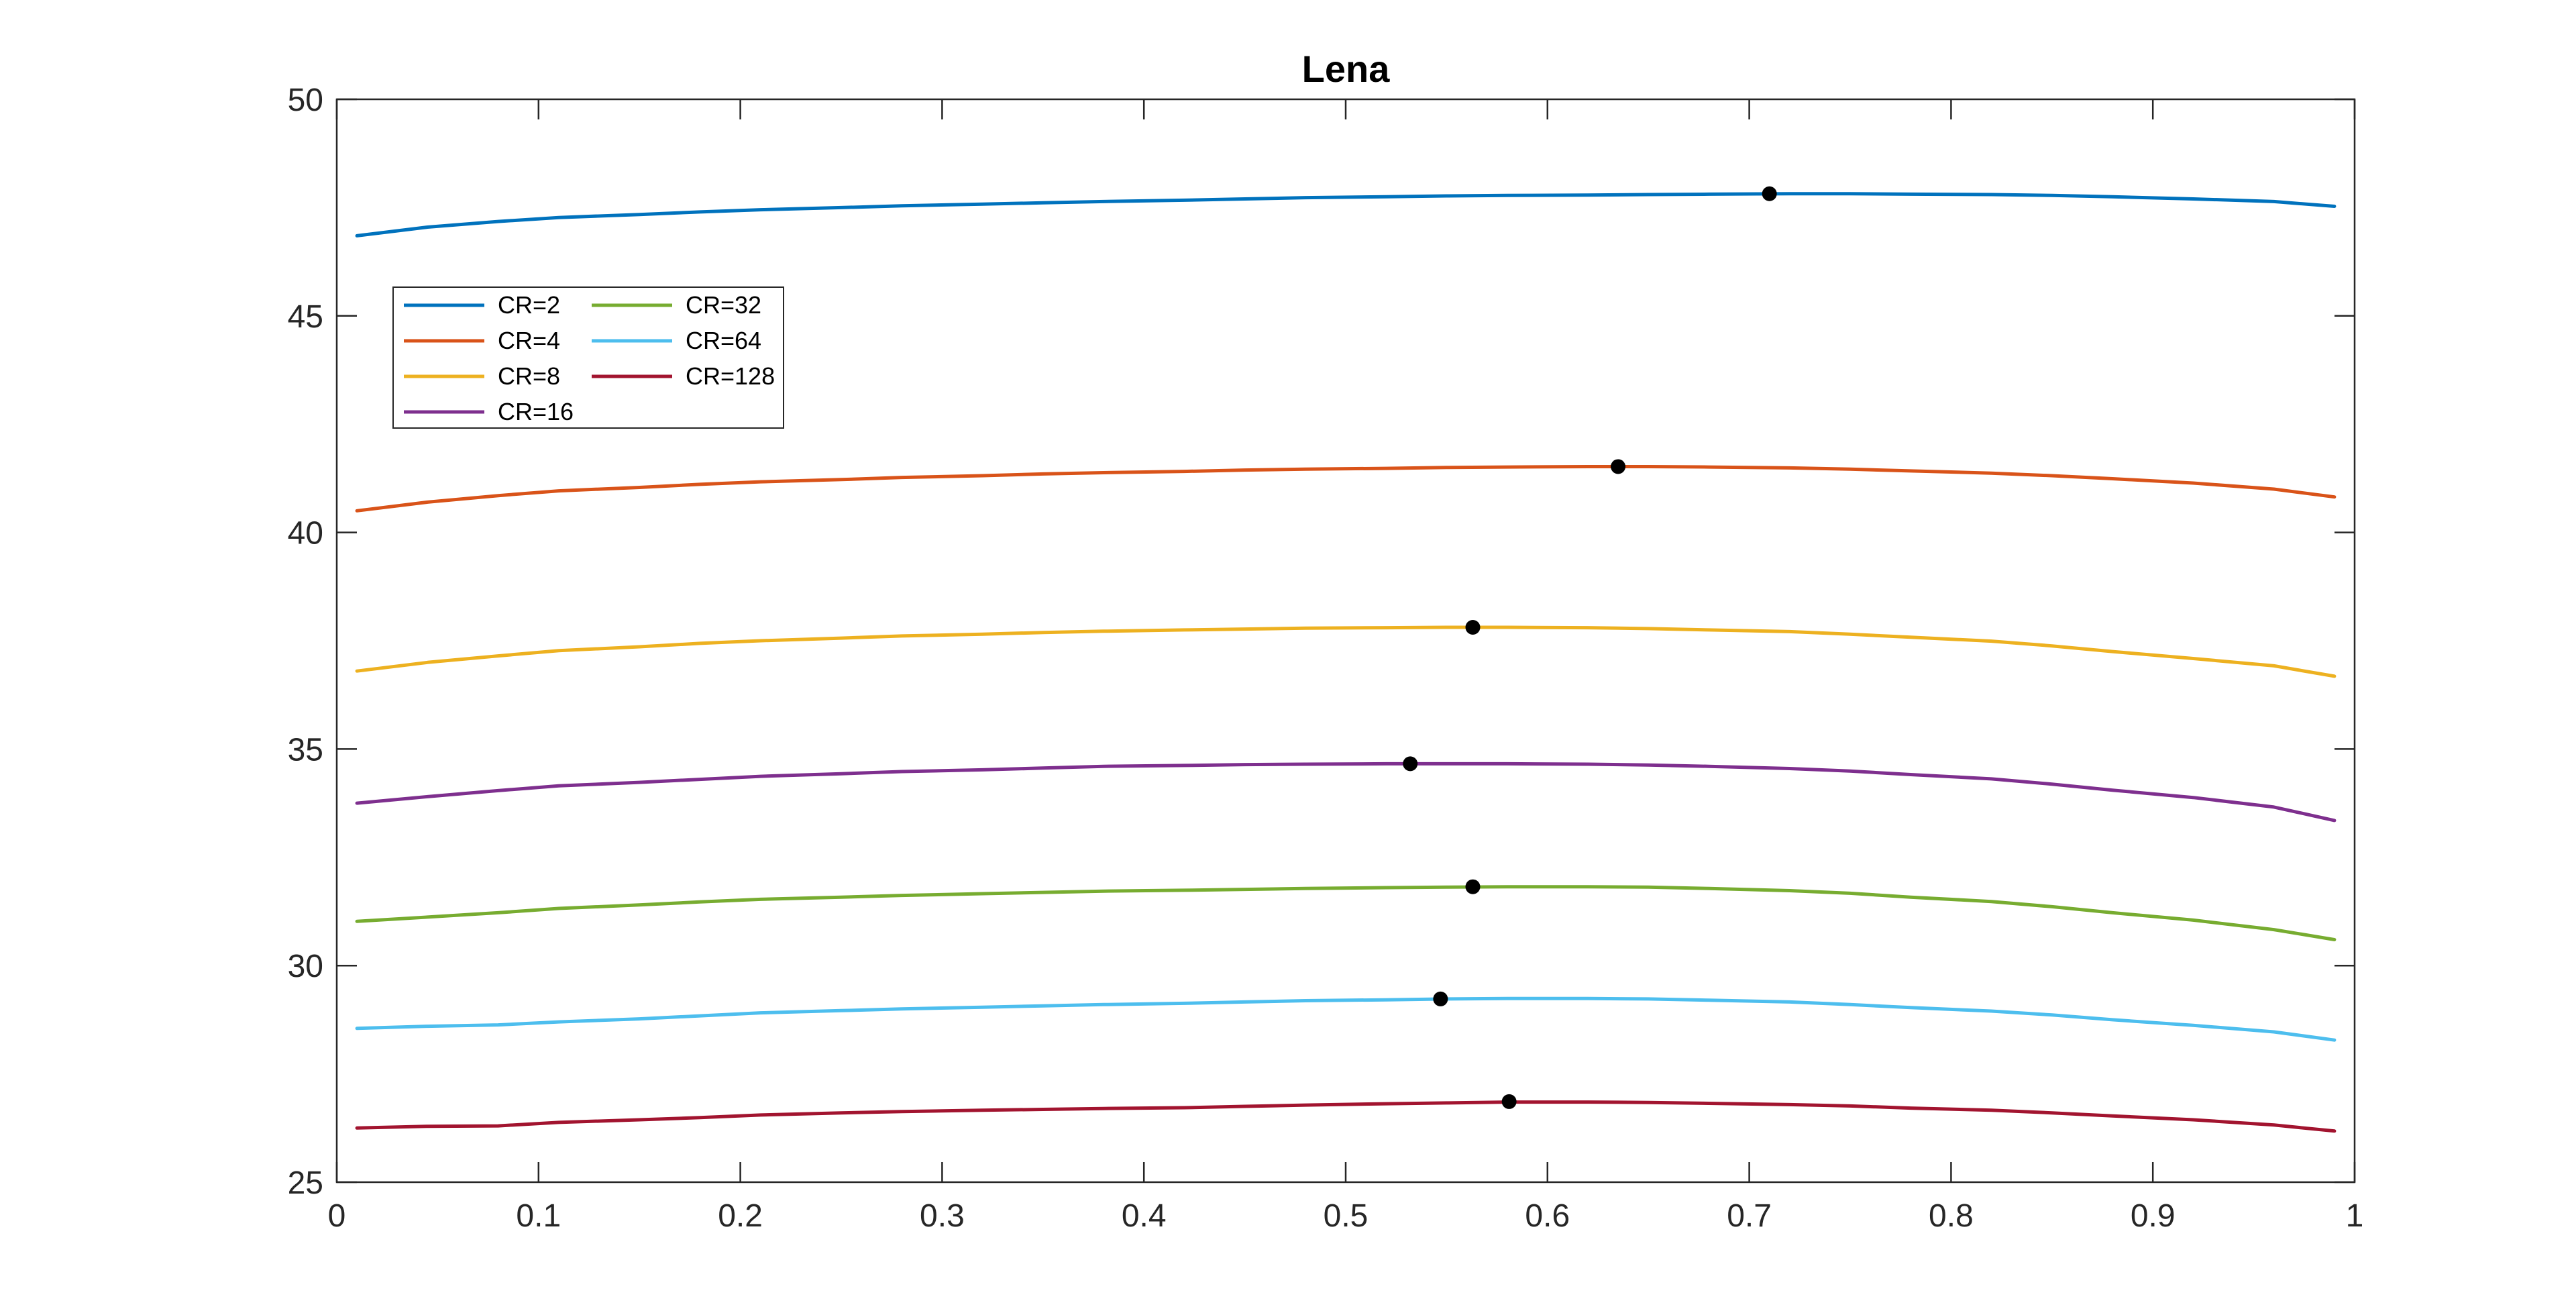  I want to click on legend-label-cr-64: CR=64, so click(723, 340).